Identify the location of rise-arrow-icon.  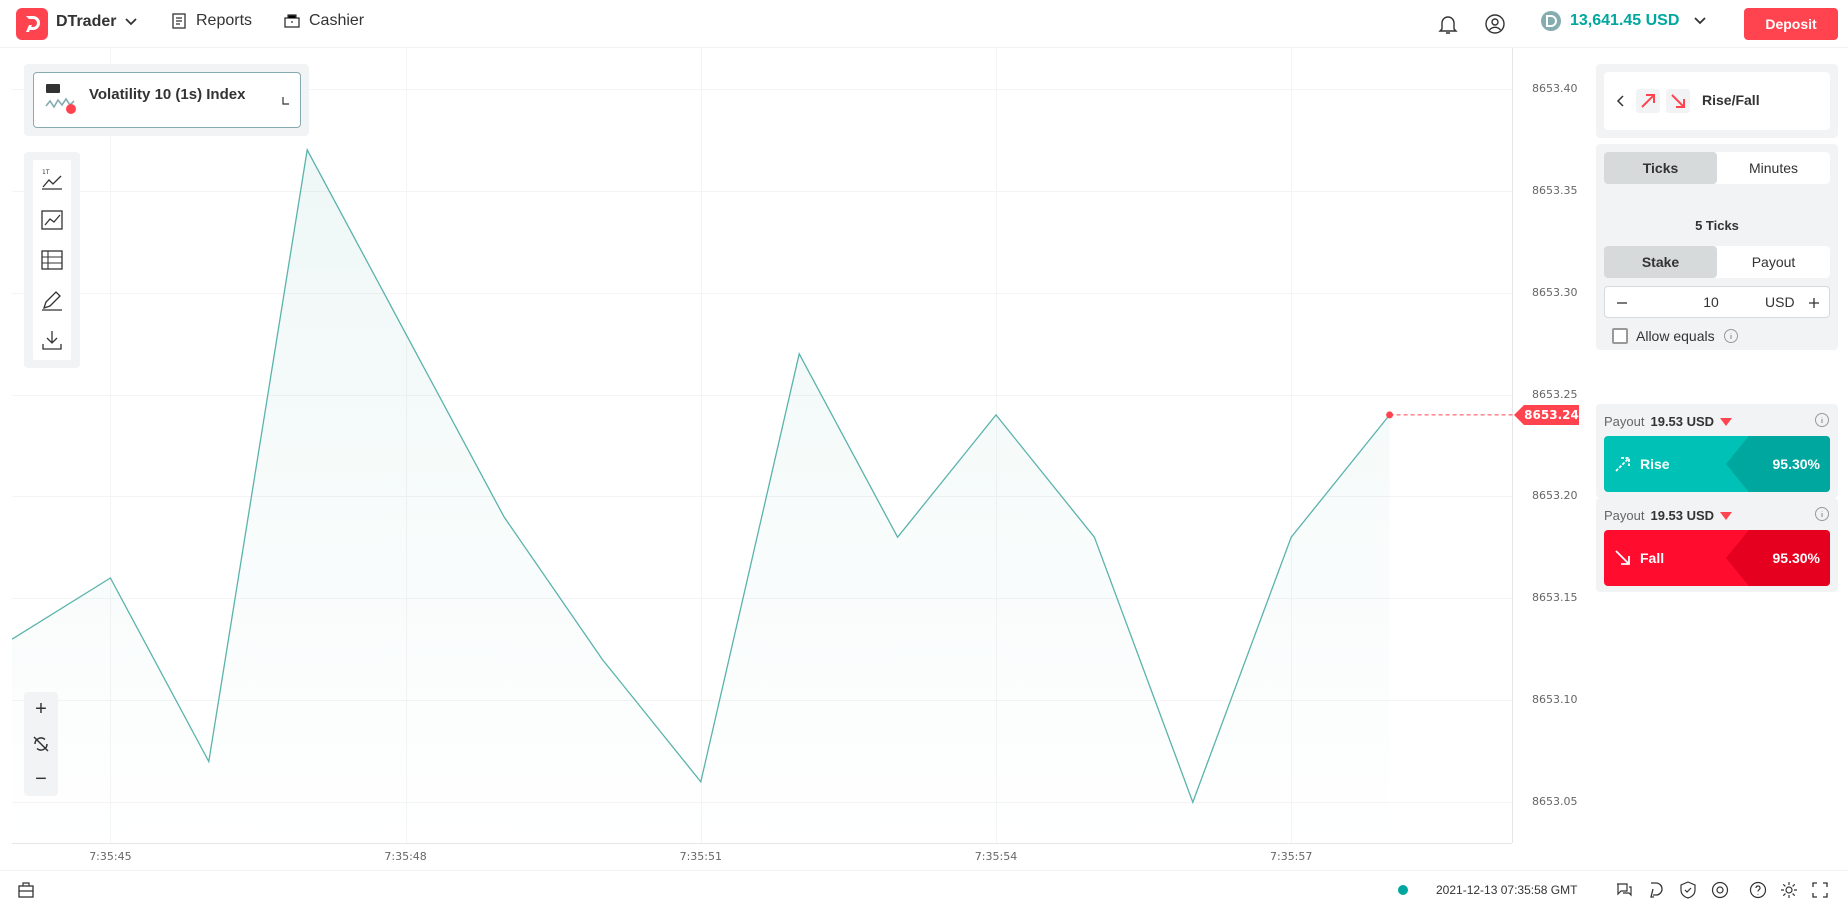
(1622, 464).